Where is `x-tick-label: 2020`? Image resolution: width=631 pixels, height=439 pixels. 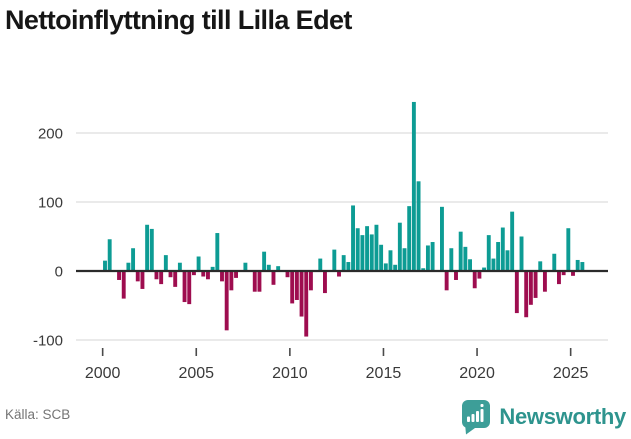
x-tick-label: 2020 is located at coordinates (477, 373).